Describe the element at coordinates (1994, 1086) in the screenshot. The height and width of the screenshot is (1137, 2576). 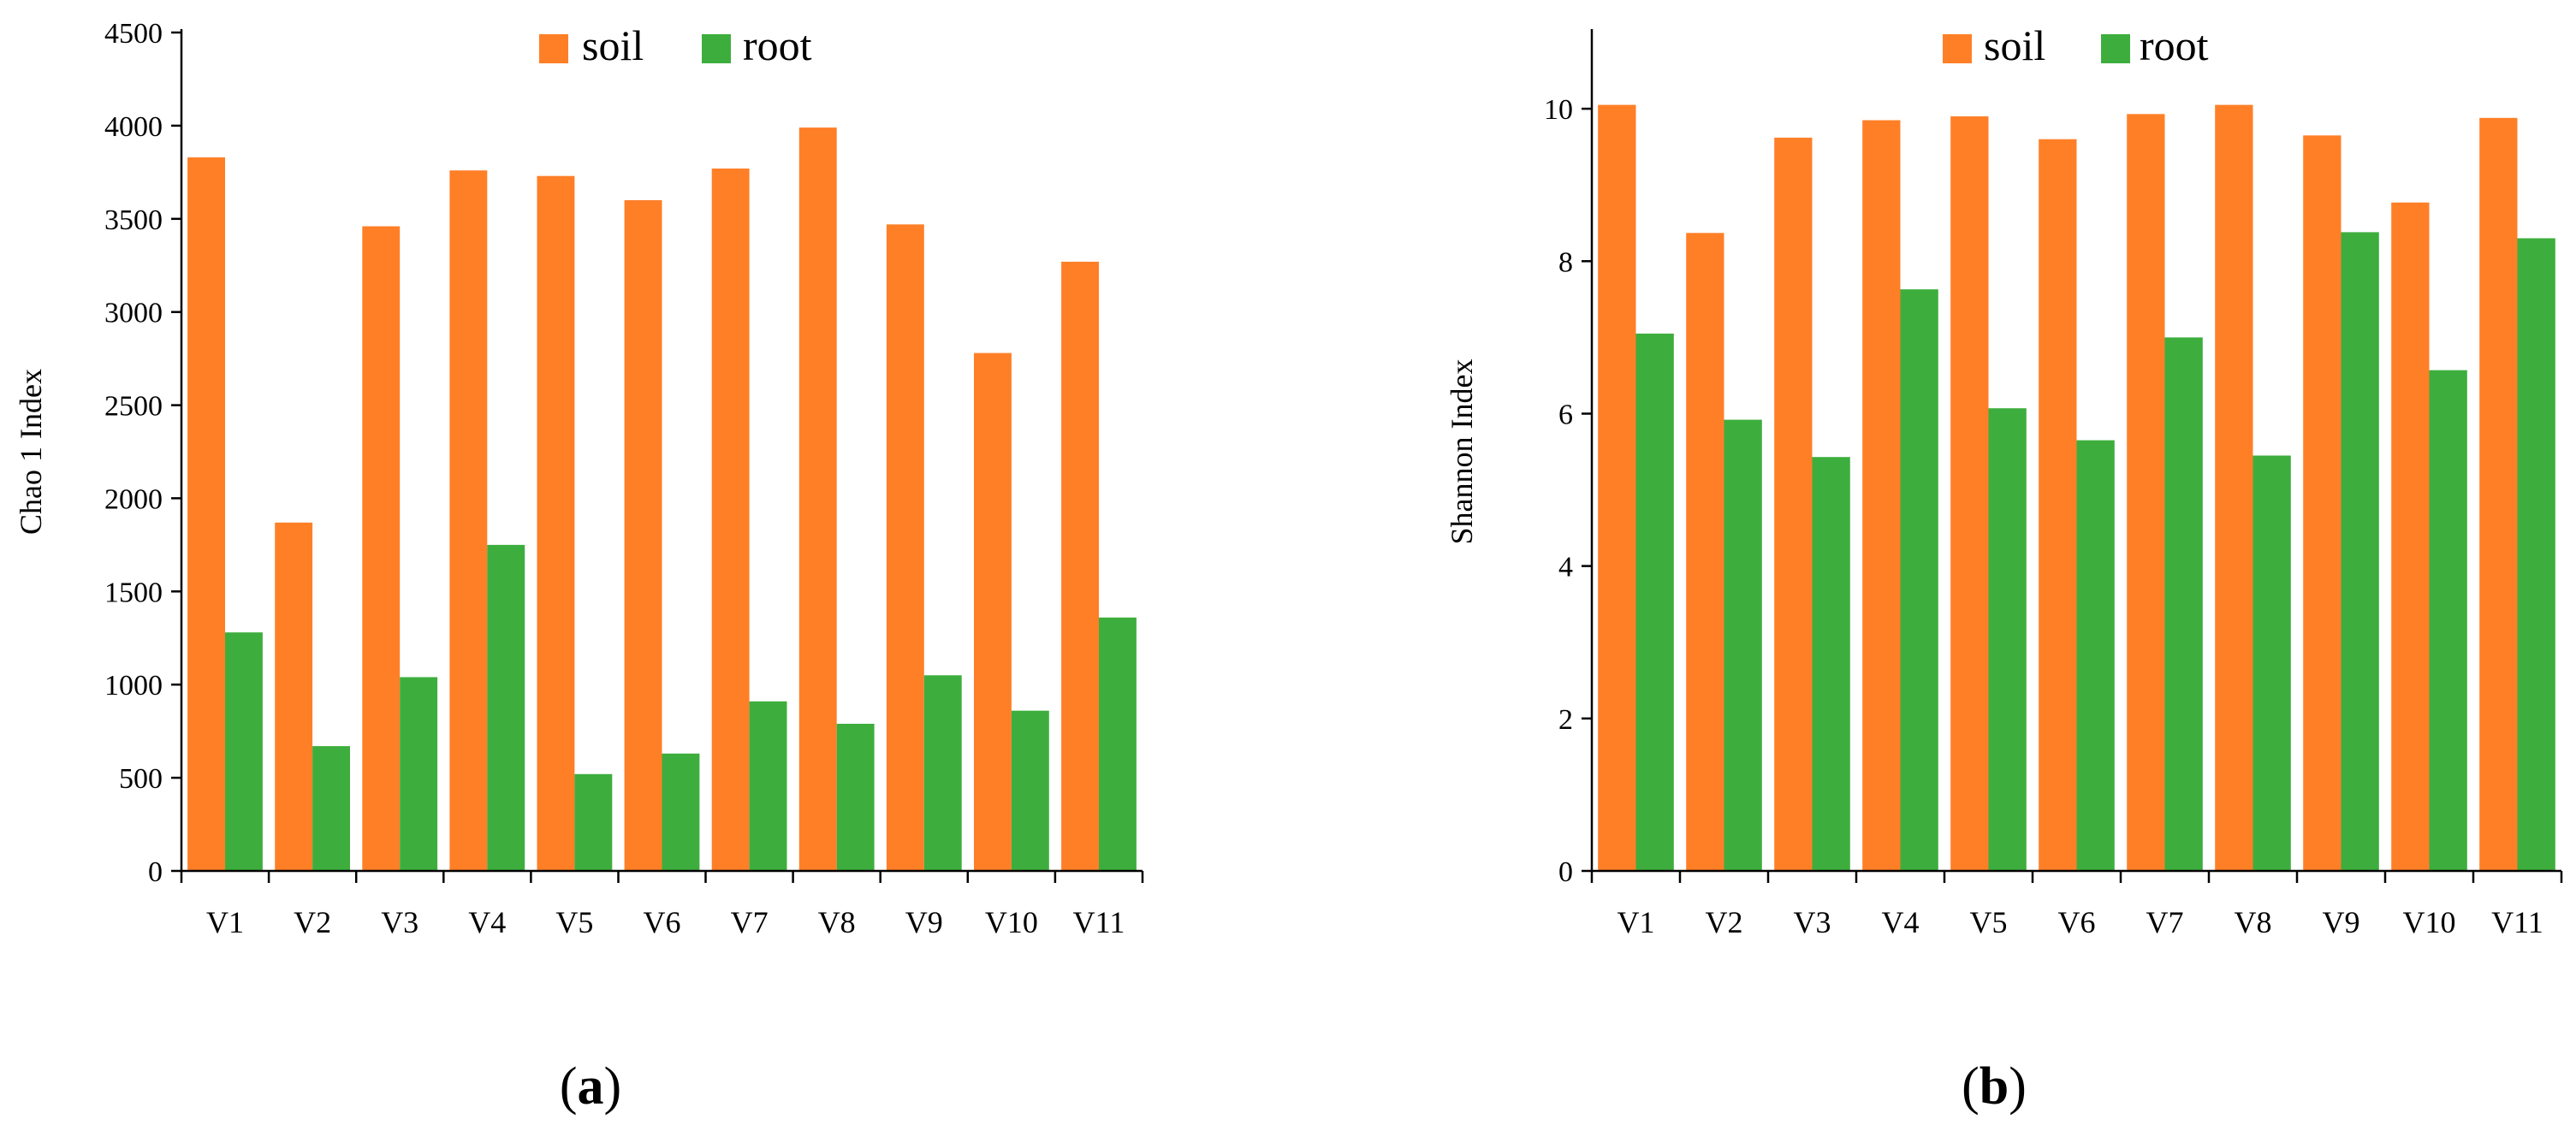
I see `panel-label: (b)` at that location.